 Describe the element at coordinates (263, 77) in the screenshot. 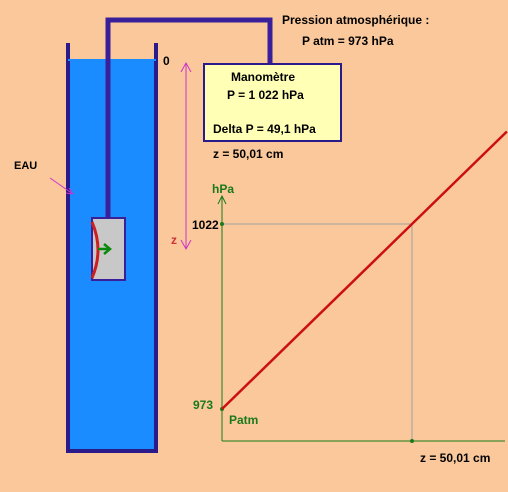

I see `manometer-title: Manomètre` at that location.